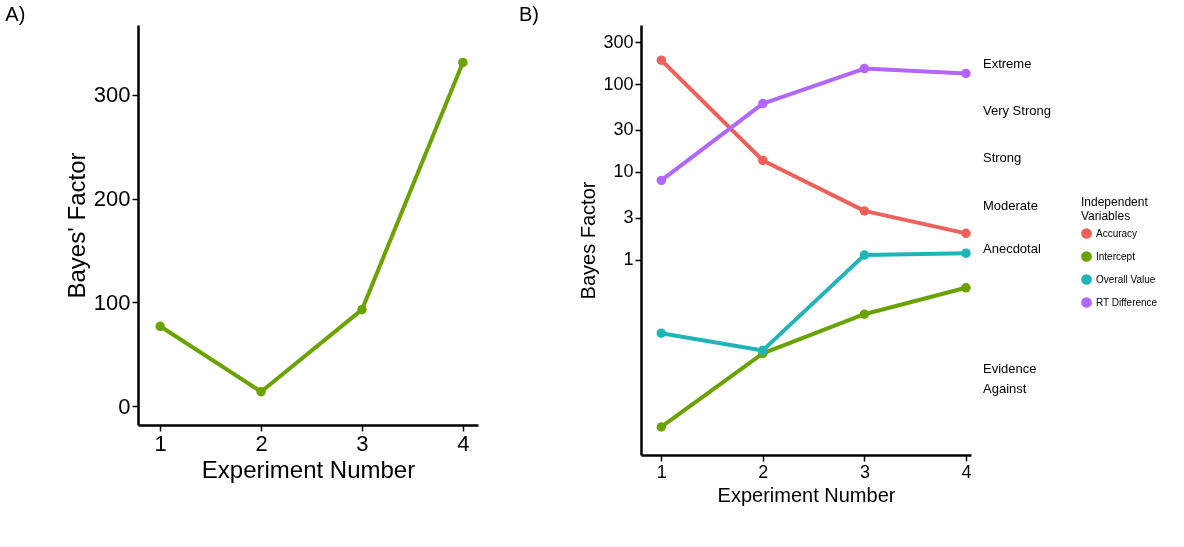 Image resolution: width=1184 pixels, height=547 pixels. What do you see at coordinates (1002, 158) in the screenshot?
I see `text: Strong` at bounding box center [1002, 158].